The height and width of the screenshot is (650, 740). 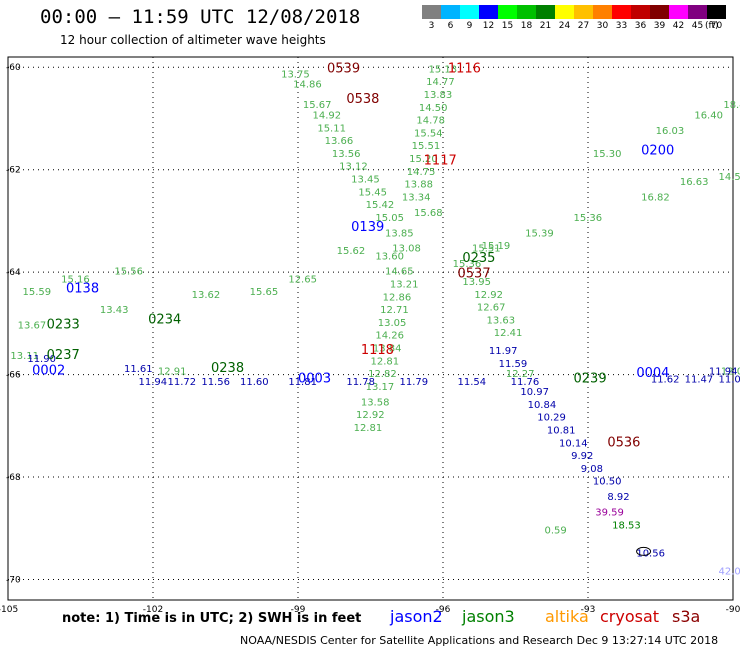 I want to click on colorbar-label: 3, so click(x=431, y=26).